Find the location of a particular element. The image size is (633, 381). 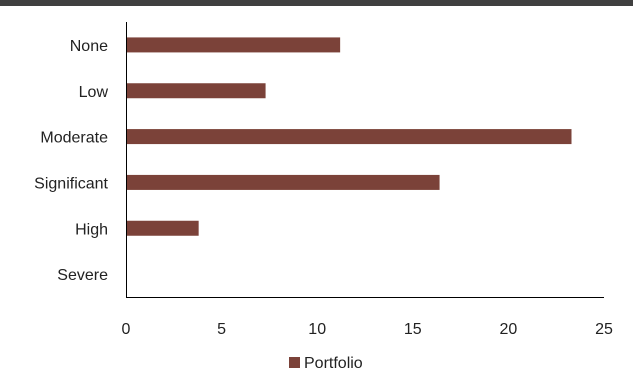

bar-low is located at coordinates (196, 91).